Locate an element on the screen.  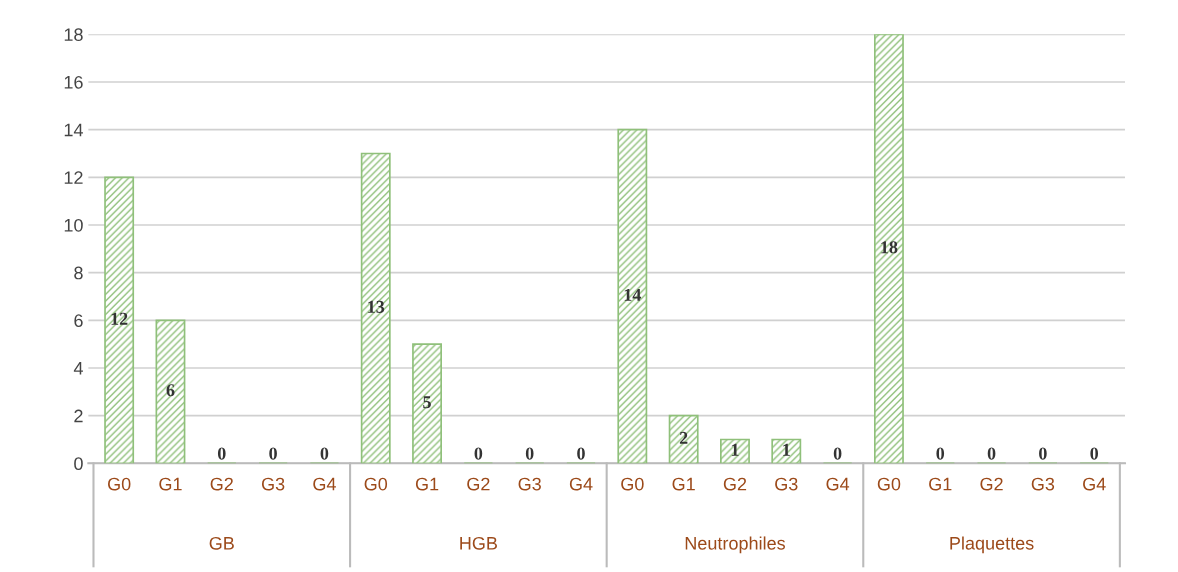
data-label: 5 is located at coordinates (427, 402).